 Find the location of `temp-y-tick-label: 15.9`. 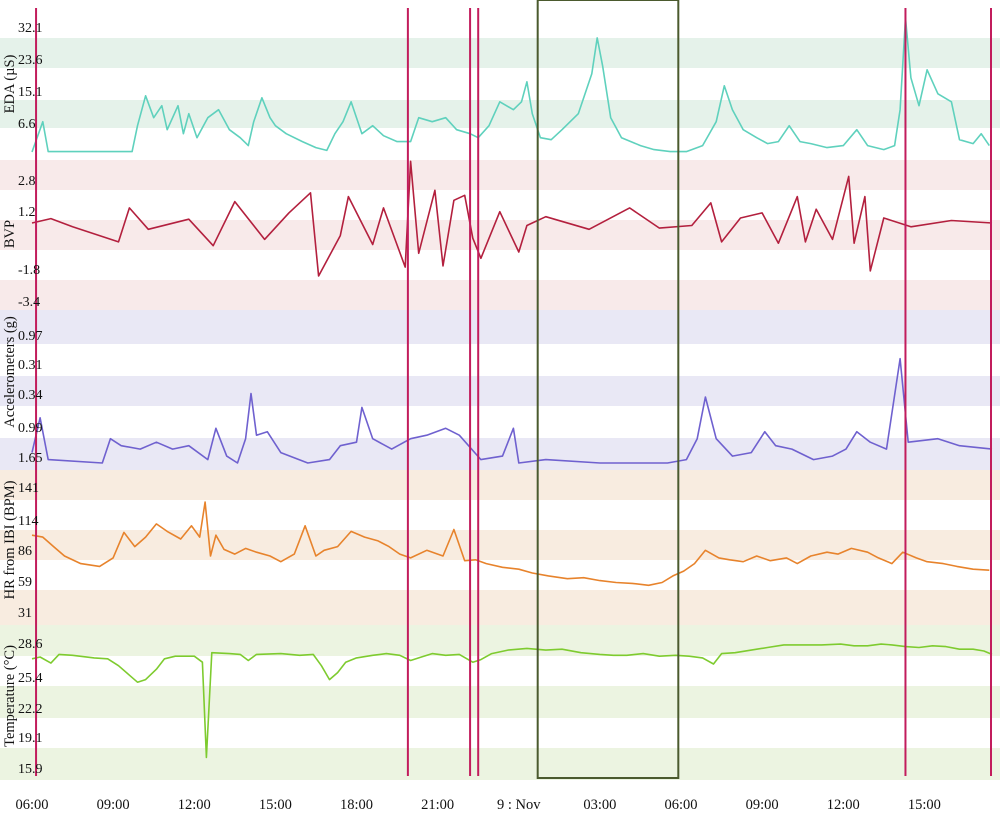

temp-y-tick-label: 15.9 is located at coordinates (30, 769).